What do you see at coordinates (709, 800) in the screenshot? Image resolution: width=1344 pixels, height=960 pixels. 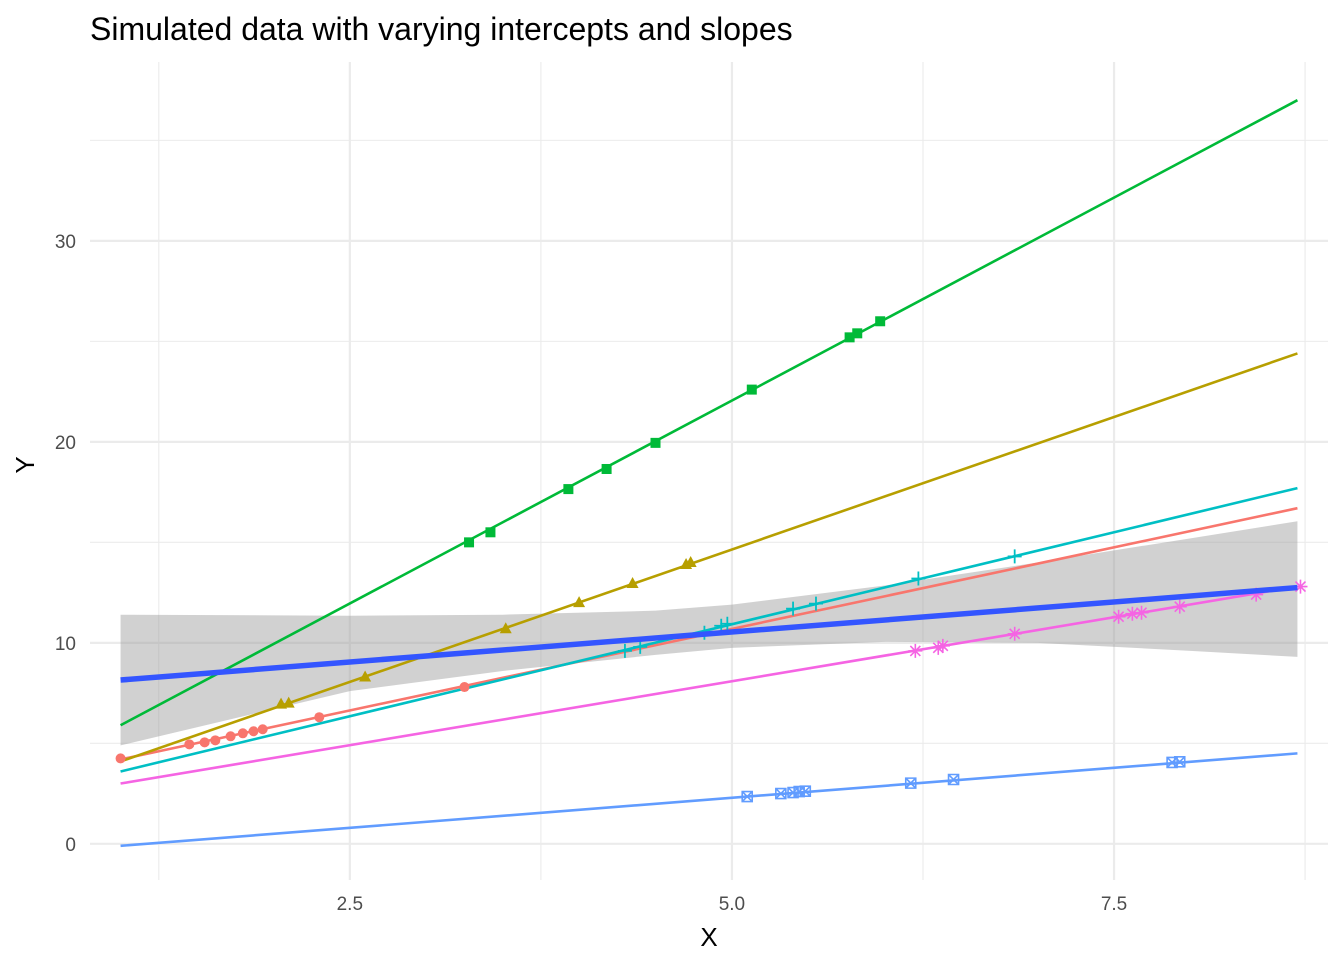 I see `group-line` at bounding box center [709, 800].